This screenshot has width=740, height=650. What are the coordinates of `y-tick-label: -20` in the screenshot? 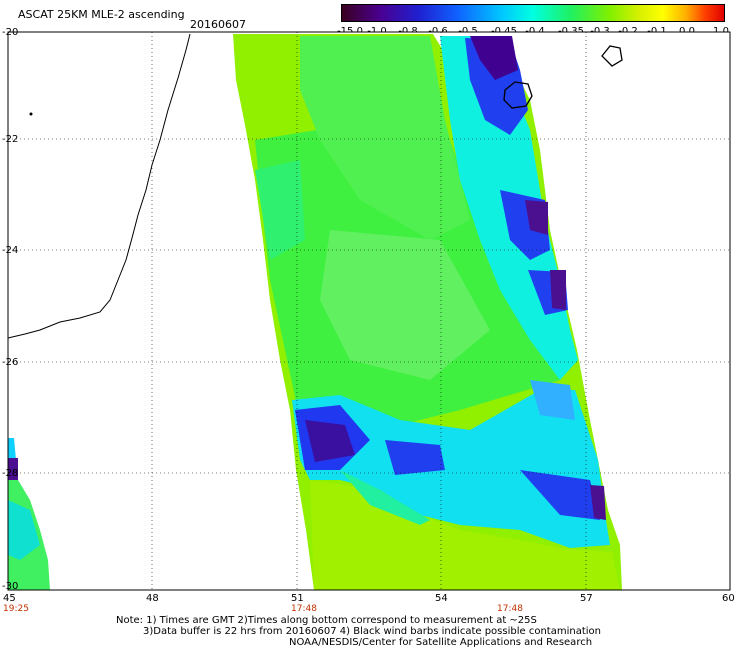 It's located at (10, 32).